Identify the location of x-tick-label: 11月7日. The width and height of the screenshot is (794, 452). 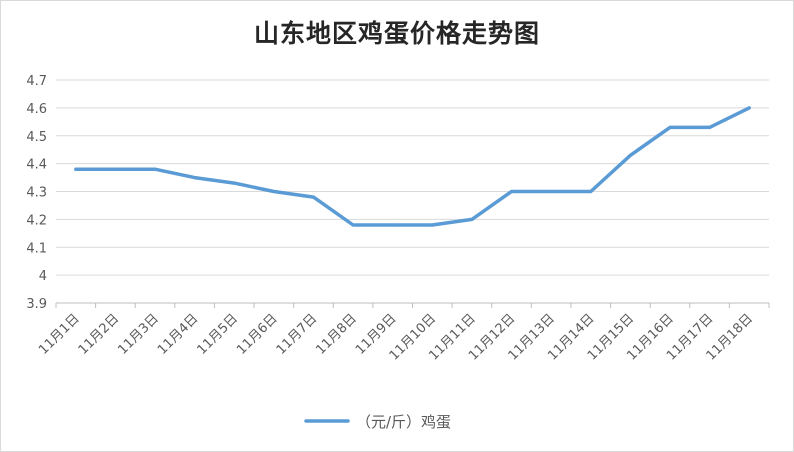
(297, 334).